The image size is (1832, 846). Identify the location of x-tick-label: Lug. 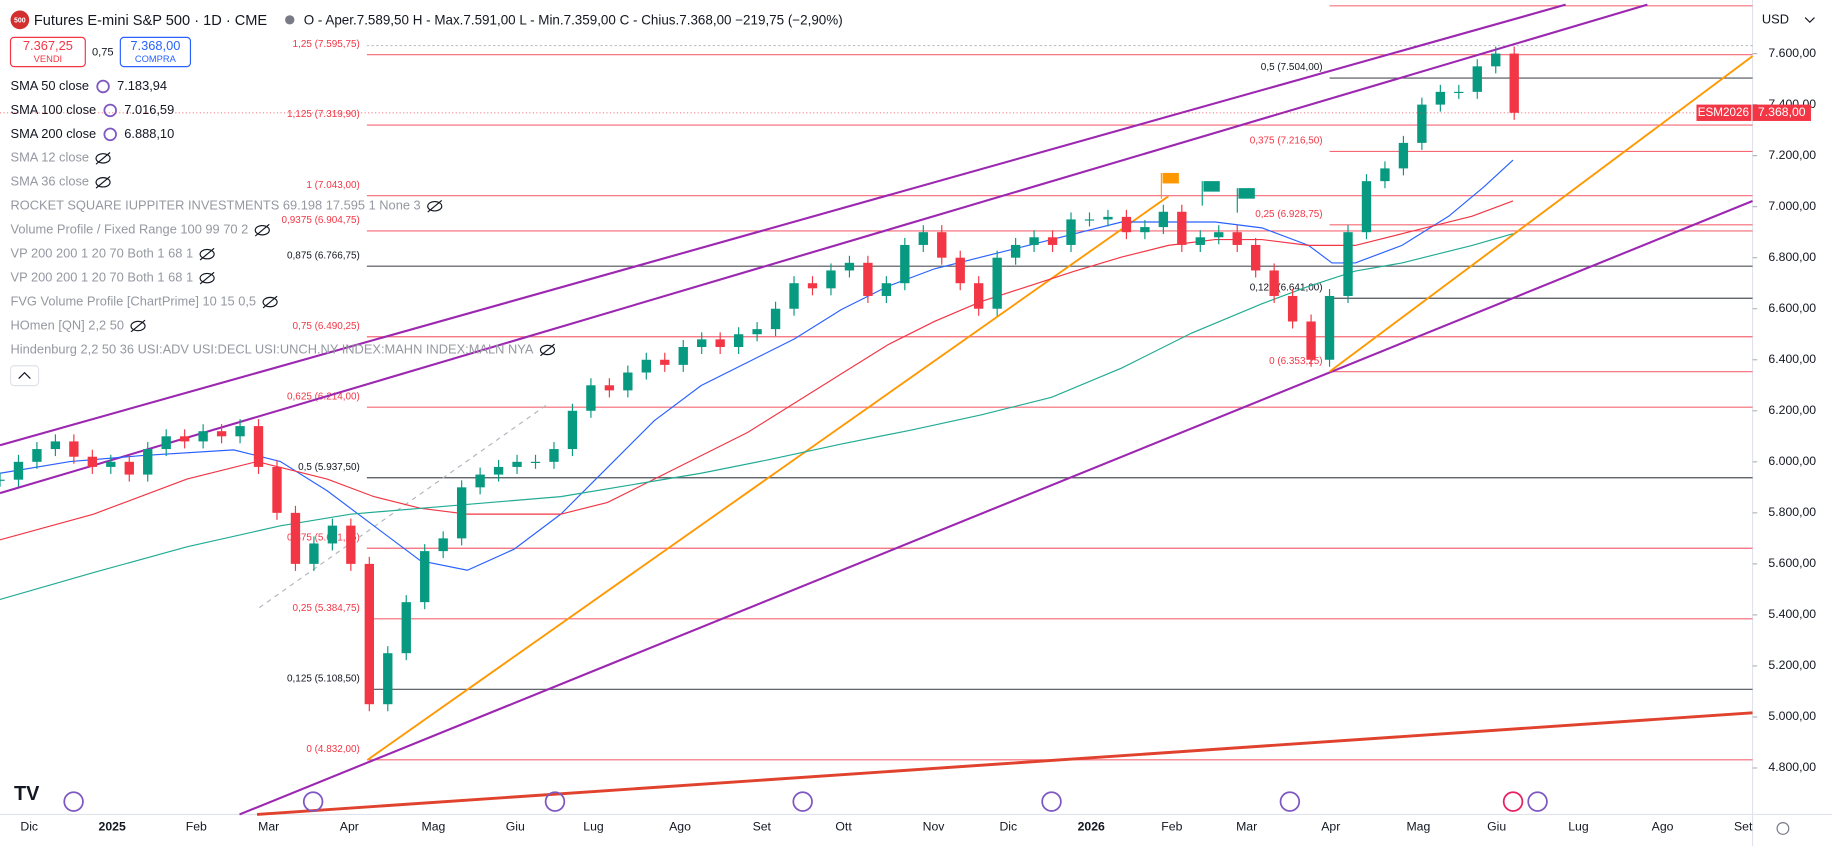
(1578, 827).